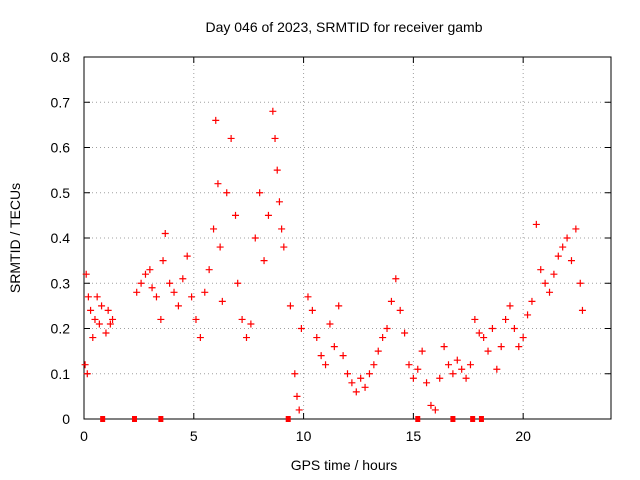 This screenshot has width=640, height=480. I want to click on y-tick-label: 0.3, so click(61, 283).